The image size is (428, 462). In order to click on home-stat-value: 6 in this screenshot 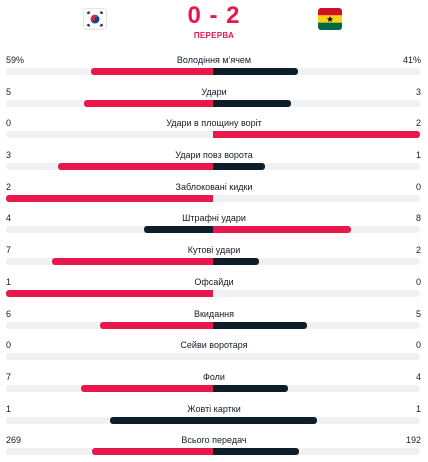, I will do `click(9, 313)`.